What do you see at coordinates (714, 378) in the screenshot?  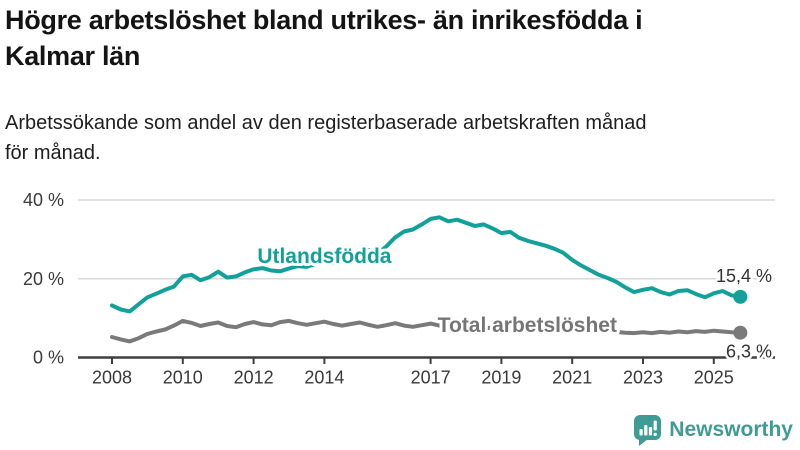 I see `x-axis-tick-label: 2025` at bounding box center [714, 378].